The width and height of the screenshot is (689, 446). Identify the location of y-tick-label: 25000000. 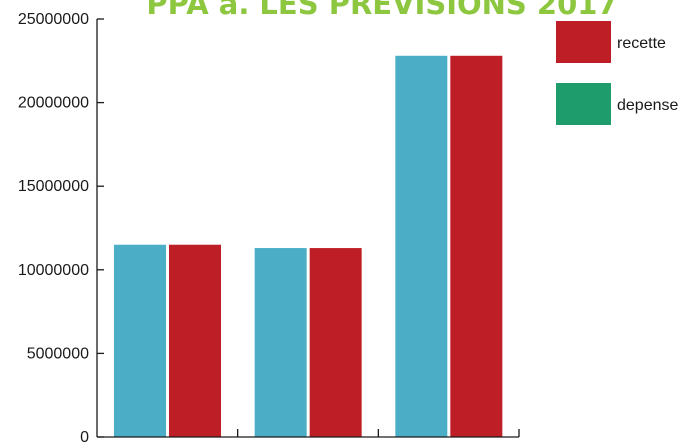
(53, 19).